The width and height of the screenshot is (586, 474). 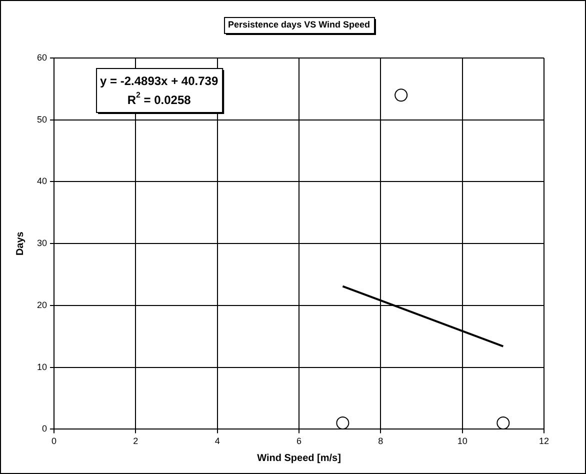 I want to click on y-tick-label: 30, so click(x=42, y=243).